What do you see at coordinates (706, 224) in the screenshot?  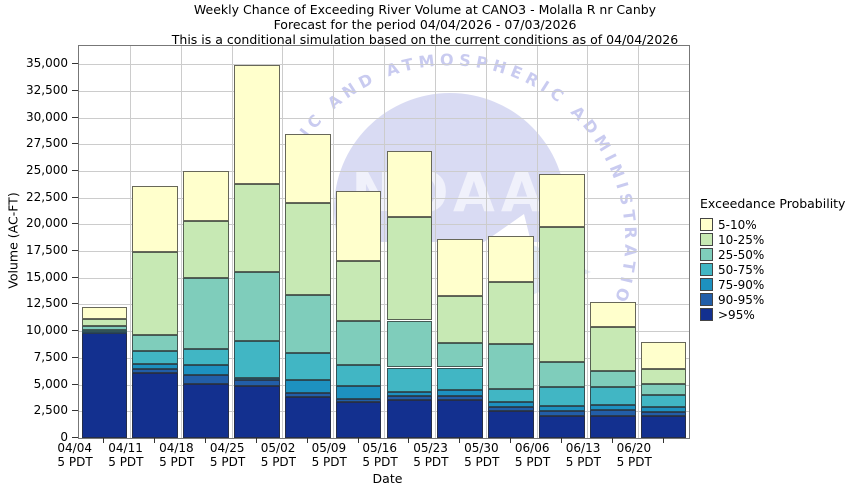 I see `legend-swatch-5-10-icon` at bounding box center [706, 224].